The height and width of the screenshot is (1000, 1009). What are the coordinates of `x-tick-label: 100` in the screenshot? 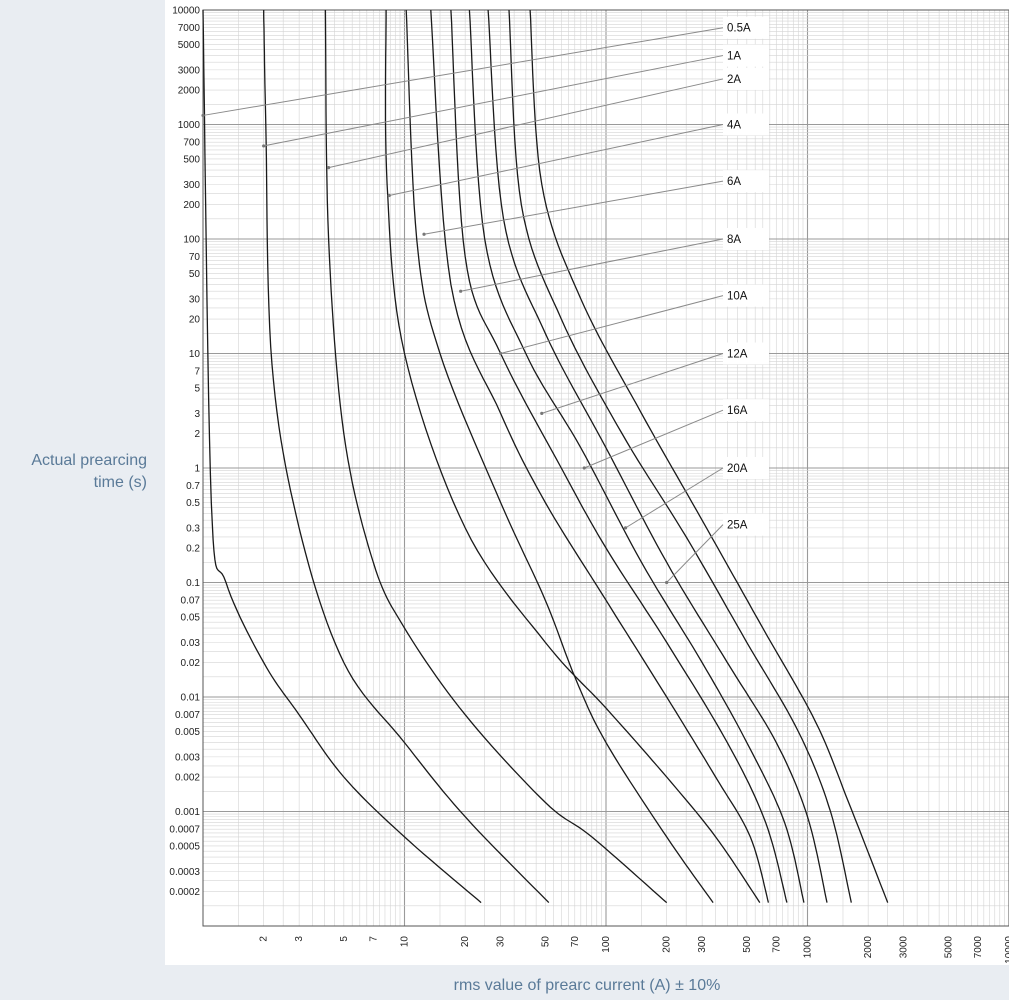 It's located at (606, 944).